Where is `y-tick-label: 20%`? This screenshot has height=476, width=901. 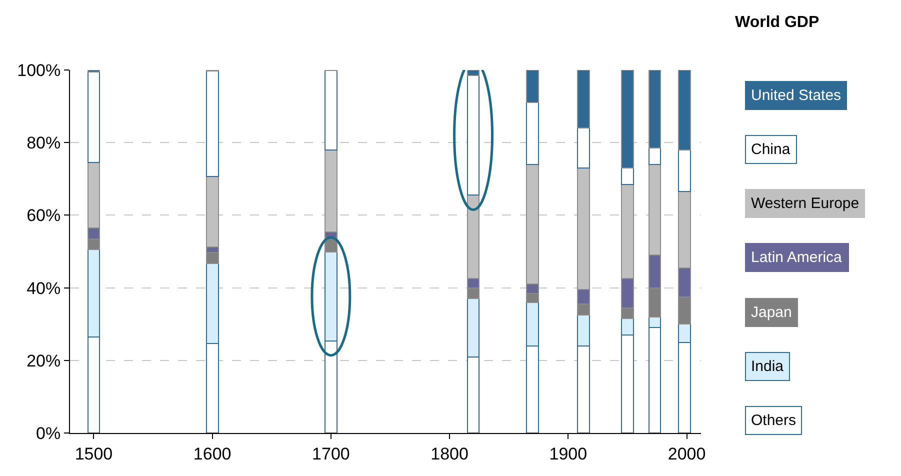
y-tick-label: 20% is located at coordinates (43, 360).